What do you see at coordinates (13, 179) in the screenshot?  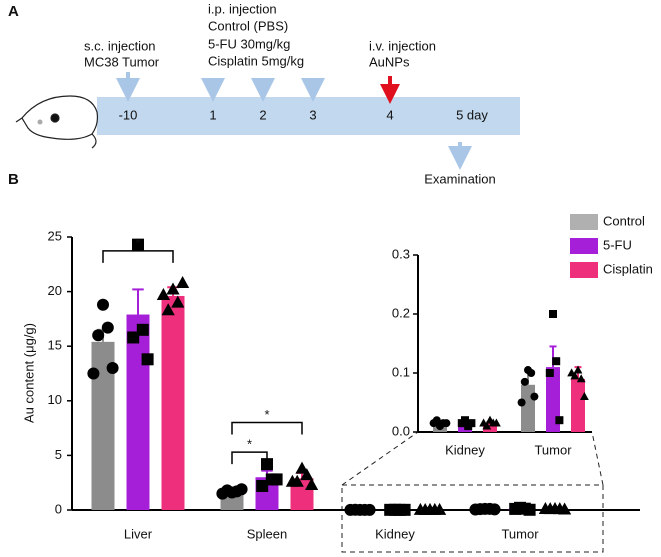 I see `panel-label: B` at bounding box center [13, 179].